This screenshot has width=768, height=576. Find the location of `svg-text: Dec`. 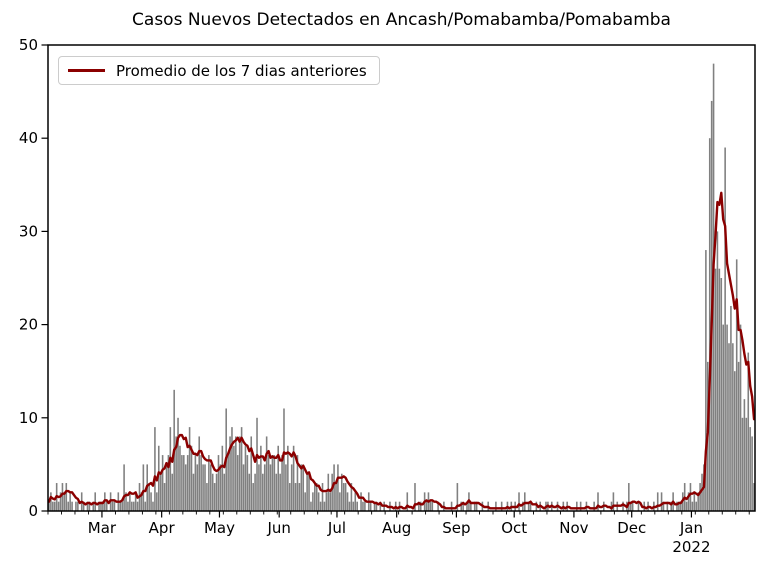

svg-text: Dec is located at coordinates (631, 528).